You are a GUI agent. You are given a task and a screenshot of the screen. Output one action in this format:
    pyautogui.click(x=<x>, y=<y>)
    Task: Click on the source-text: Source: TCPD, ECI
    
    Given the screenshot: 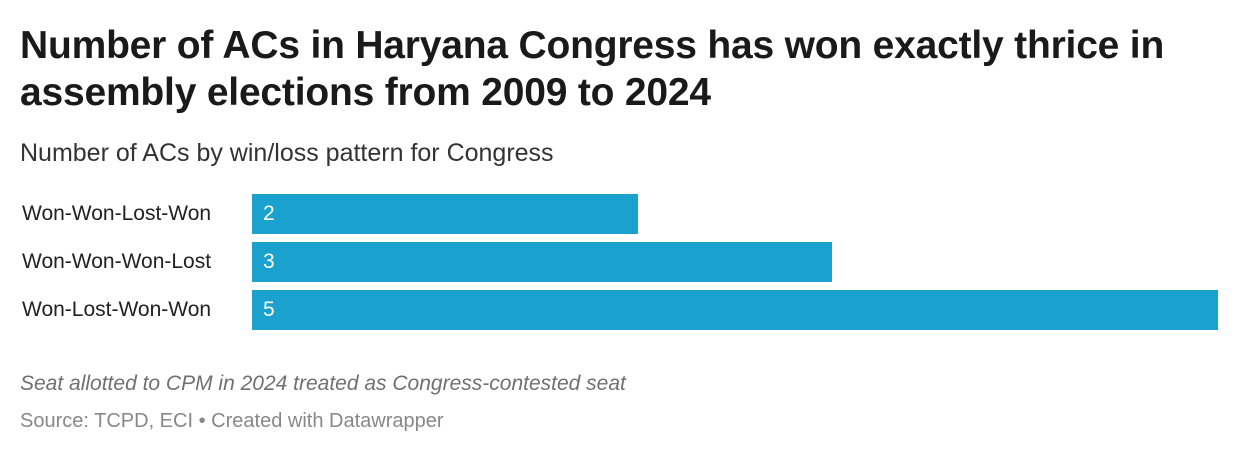 What is the action you would take?
    pyautogui.click(x=107, y=421)
    